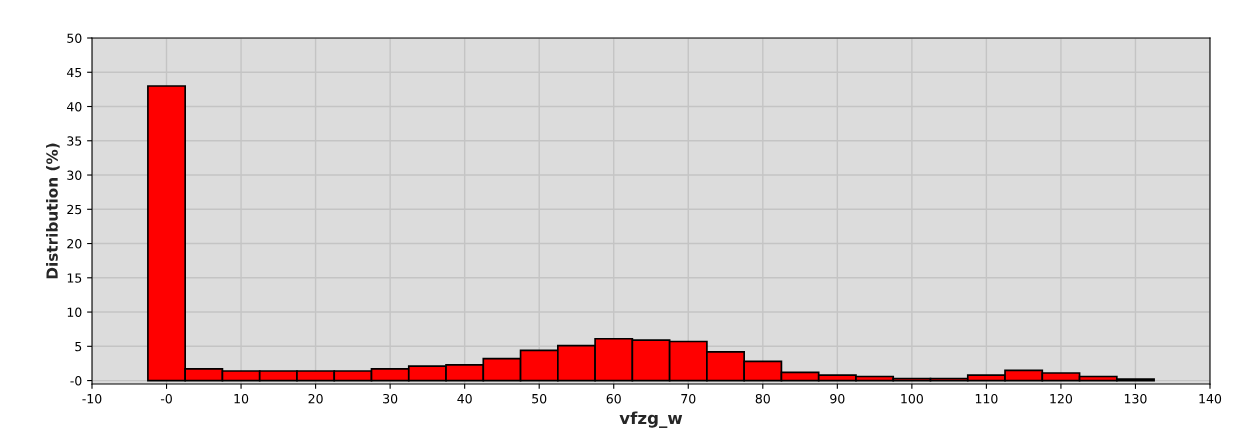  Describe the element at coordinates (315, 398) in the screenshot. I see `x-tick-label: 20` at that location.